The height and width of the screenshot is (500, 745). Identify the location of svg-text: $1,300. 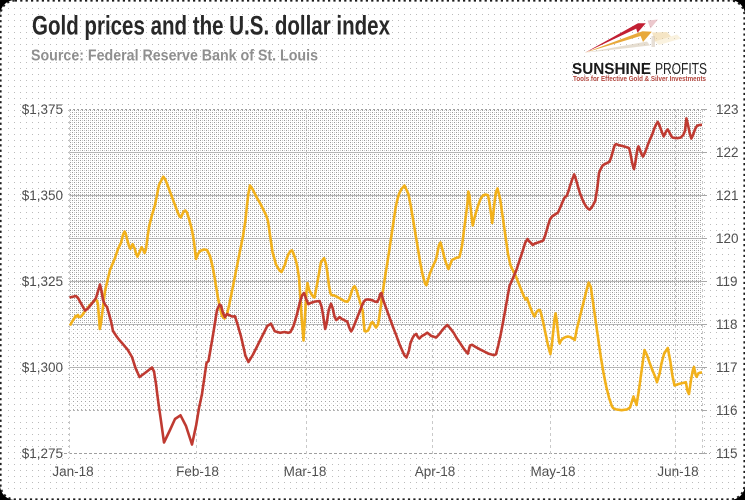
(42, 367).